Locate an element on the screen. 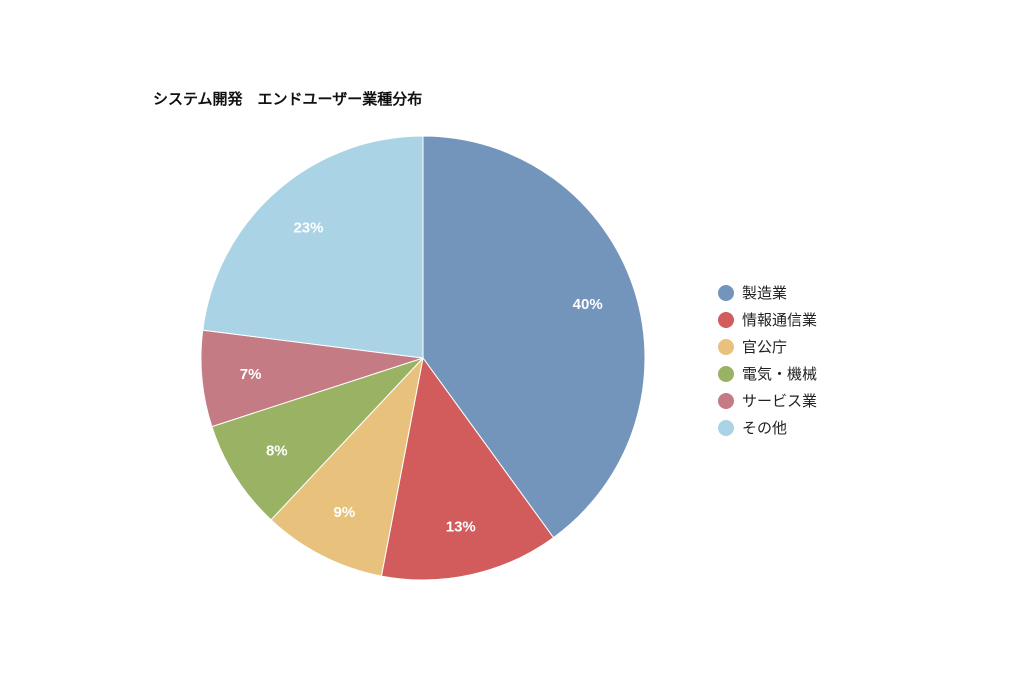  legend-item: 官公庁 is located at coordinates (767, 346).